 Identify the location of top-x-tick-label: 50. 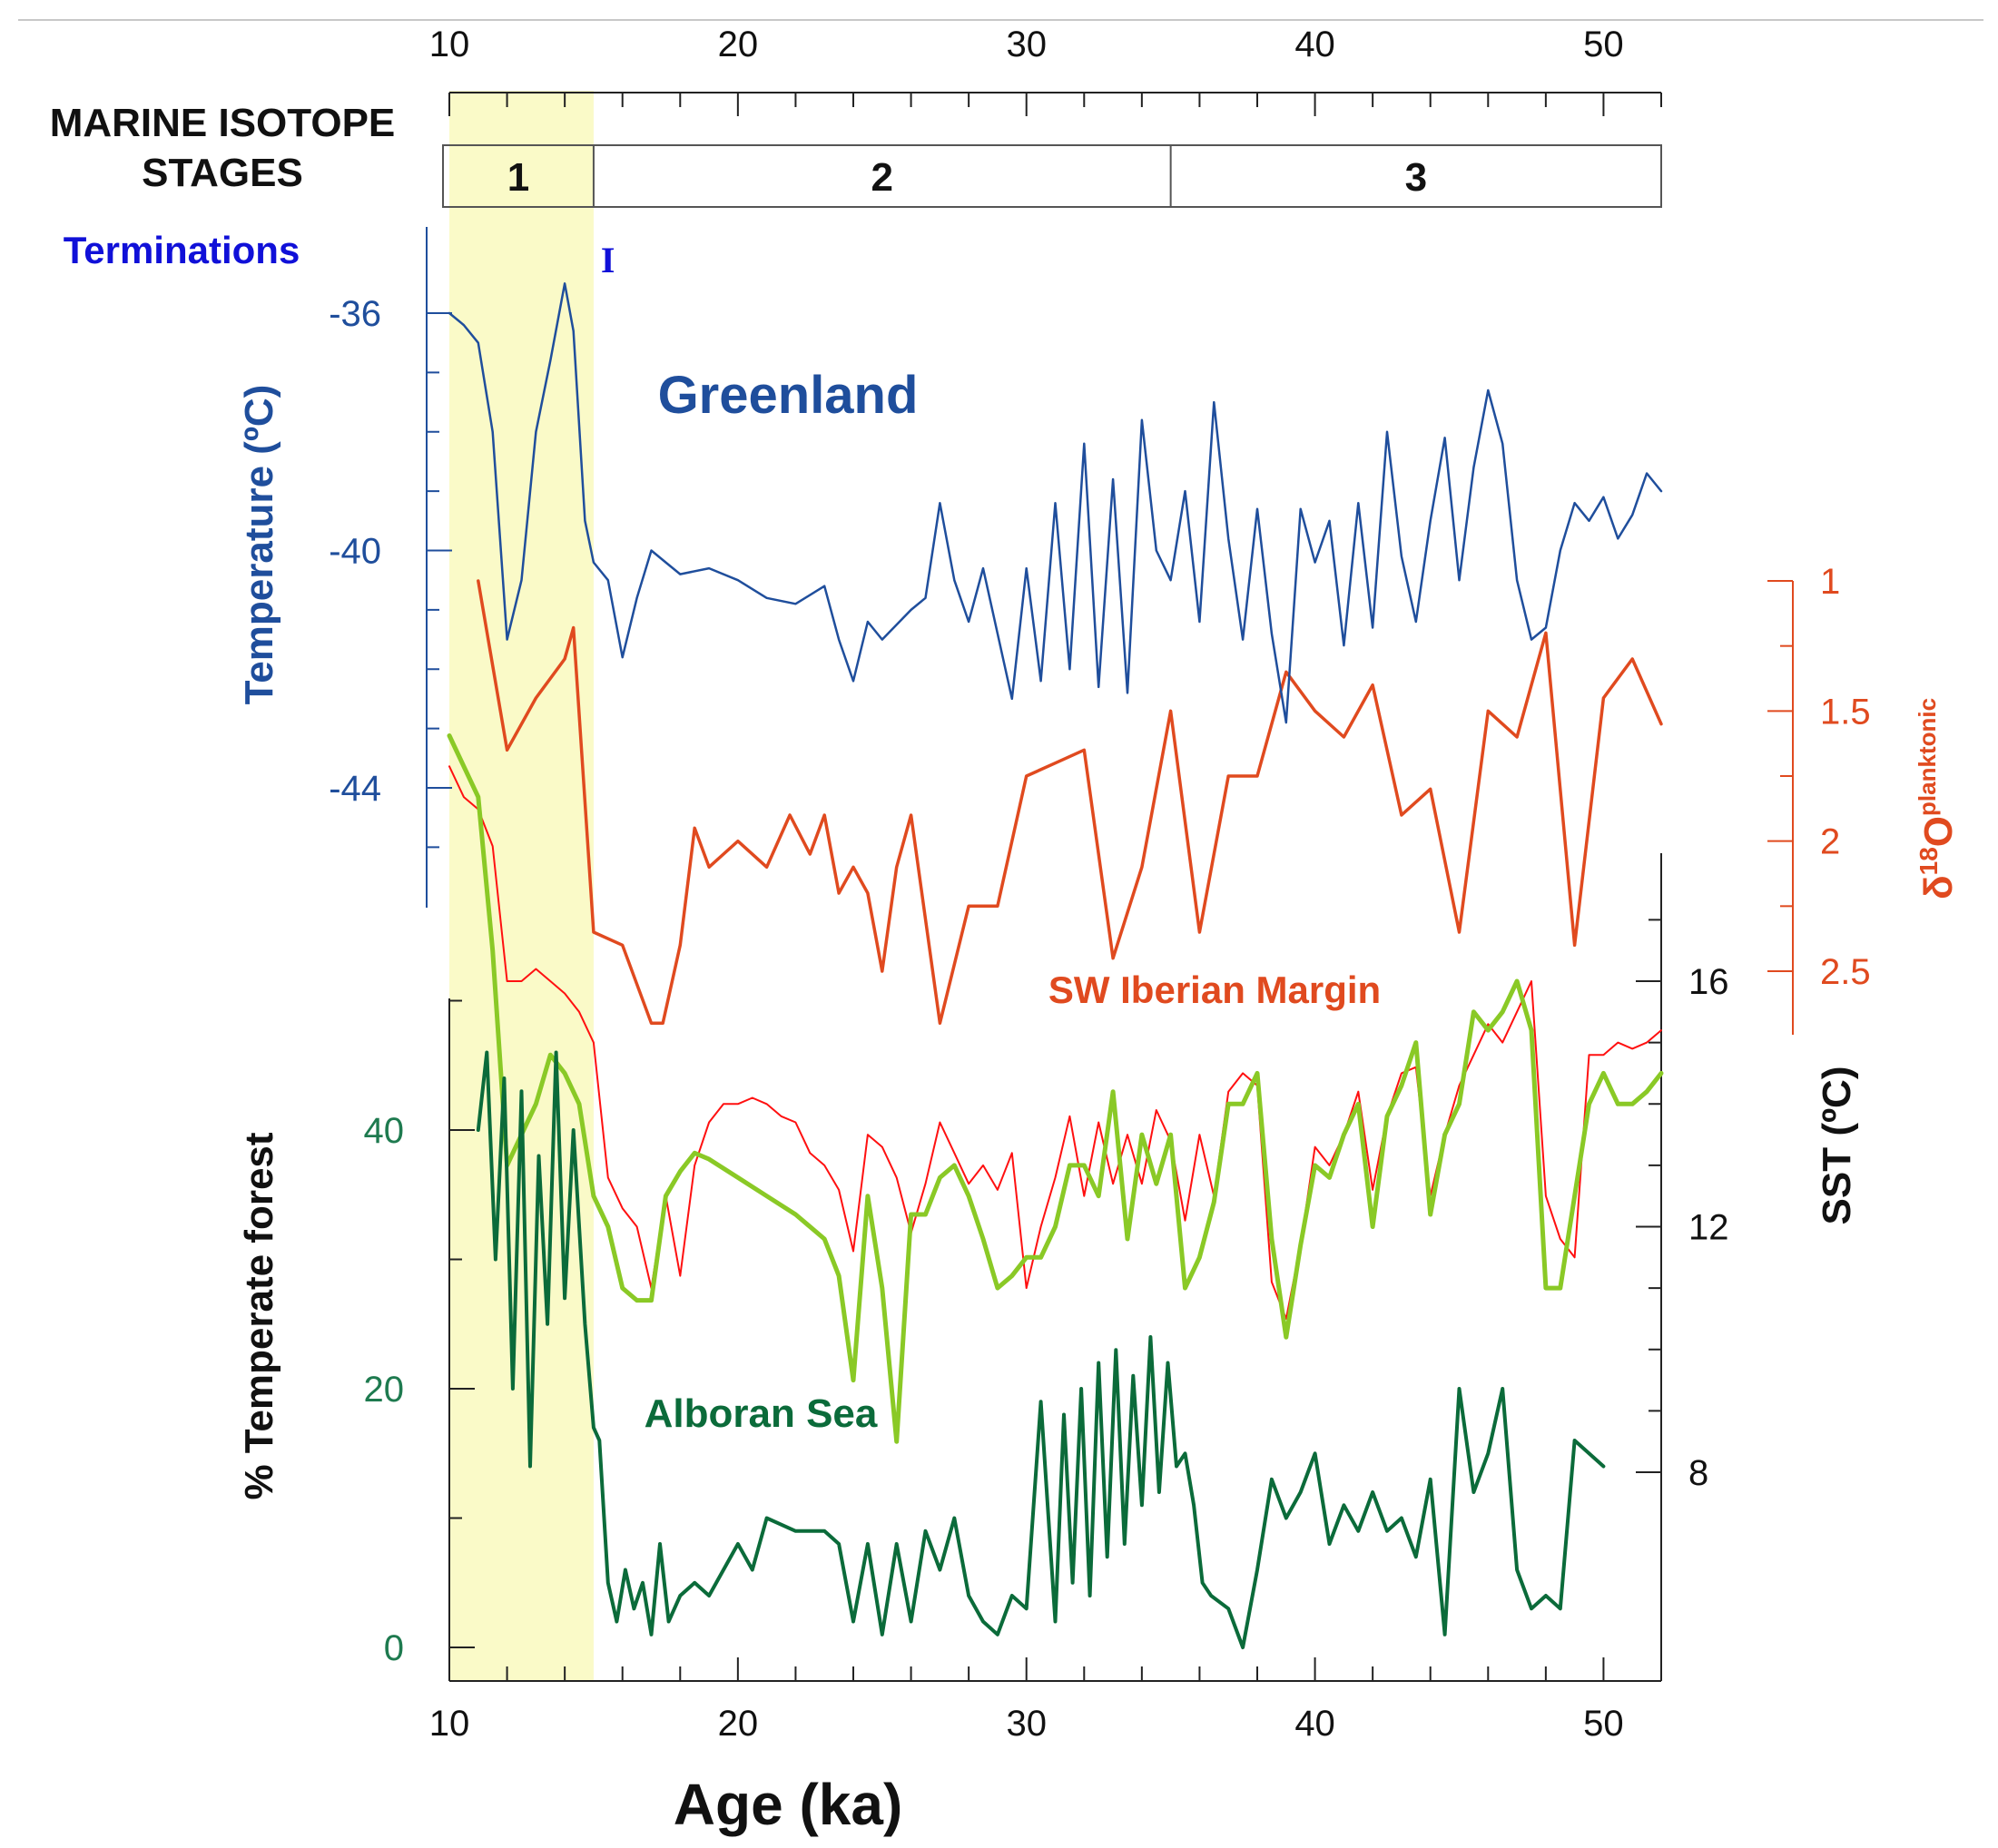
(1603, 44).